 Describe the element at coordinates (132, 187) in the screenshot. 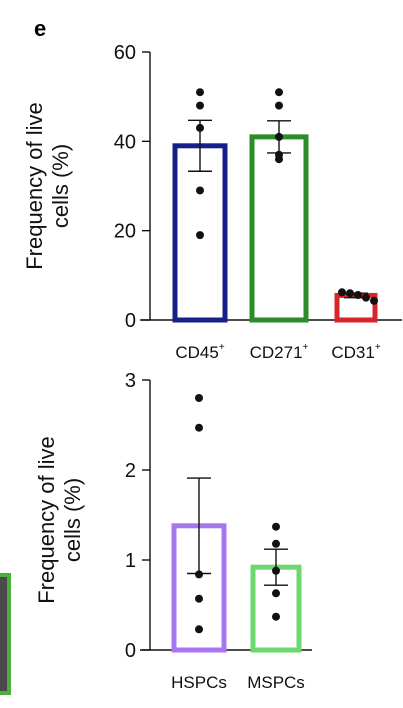

I see `y-ticks: 0 20 40 60` at that location.